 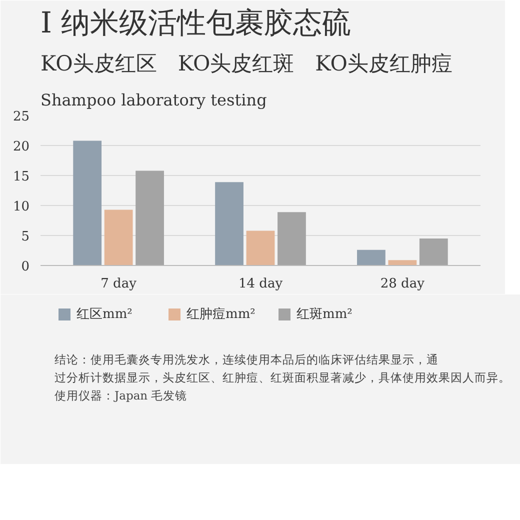 I want to click on x-tick-label: 28 day, so click(x=403, y=284).